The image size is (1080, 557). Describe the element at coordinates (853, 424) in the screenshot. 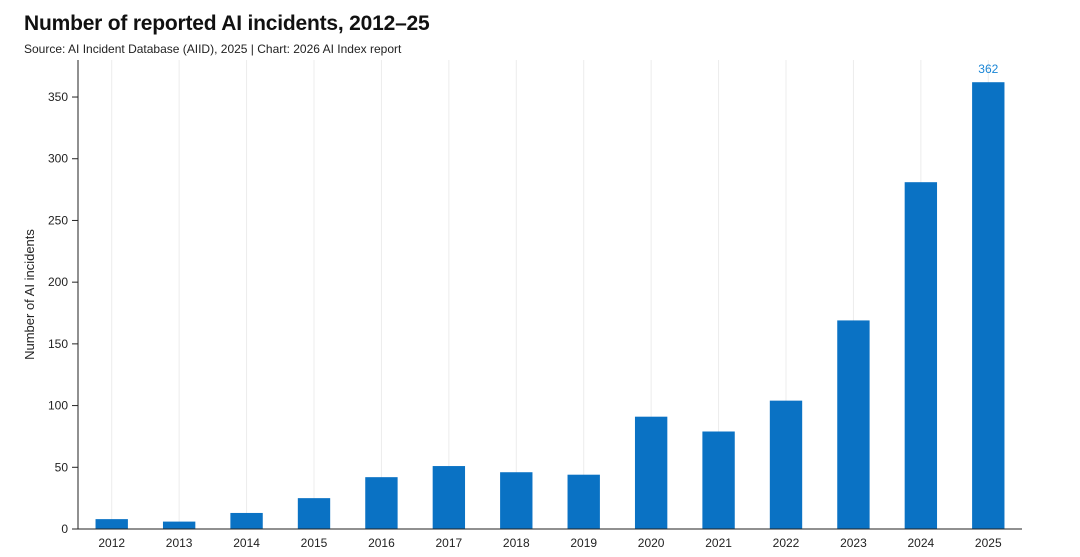

I see `bar-2023` at that location.